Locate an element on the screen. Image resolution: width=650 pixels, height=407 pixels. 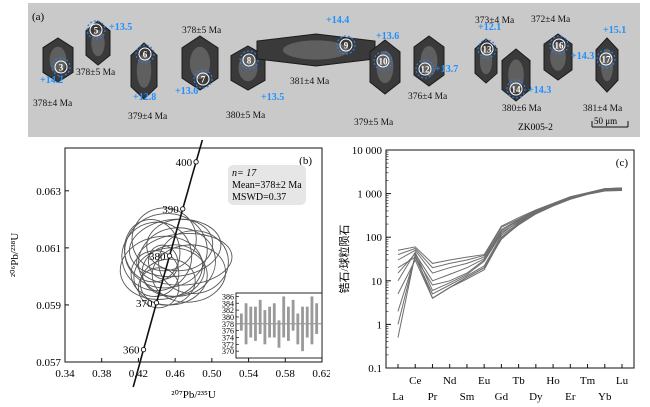
inset-y-tick-label: 386 is located at coordinates (228, 296).